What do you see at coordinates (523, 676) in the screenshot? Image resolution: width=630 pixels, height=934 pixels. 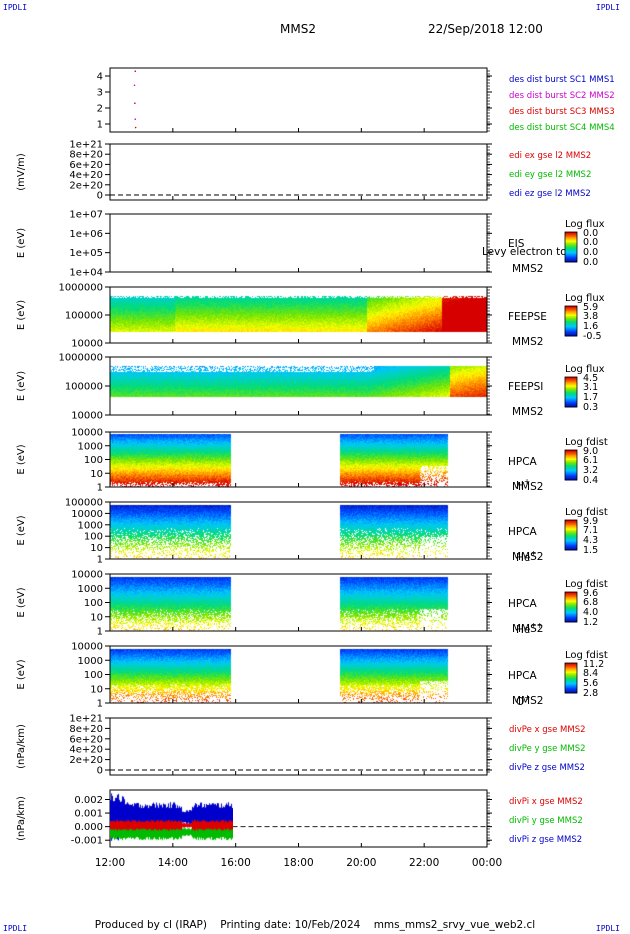 I see `instrument-label-hpca_o: HPCA` at bounding box center [523, 676].